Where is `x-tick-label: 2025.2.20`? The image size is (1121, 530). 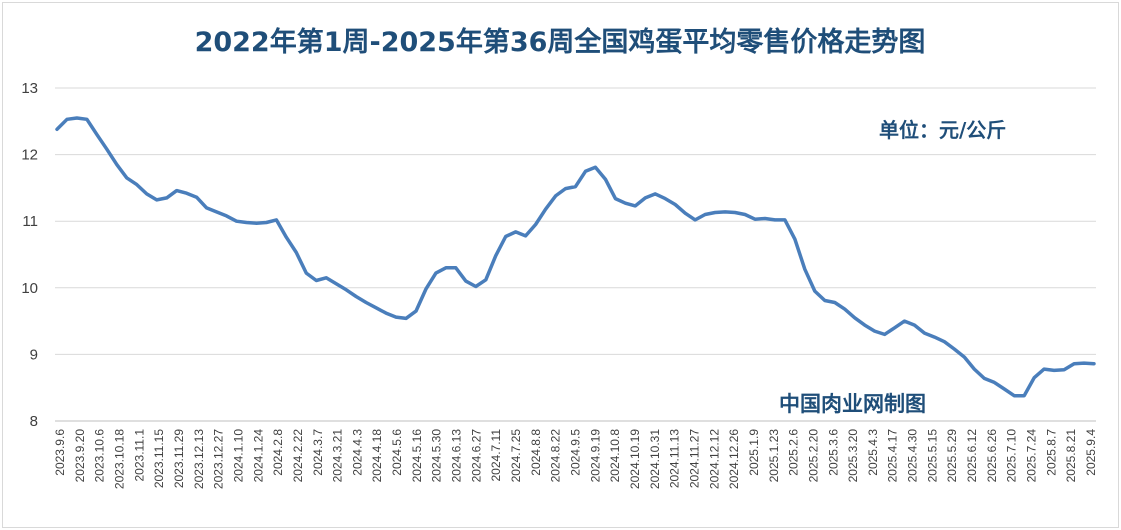 x-tick-label: 2025.2.20 is located at coordinates (813, 456).